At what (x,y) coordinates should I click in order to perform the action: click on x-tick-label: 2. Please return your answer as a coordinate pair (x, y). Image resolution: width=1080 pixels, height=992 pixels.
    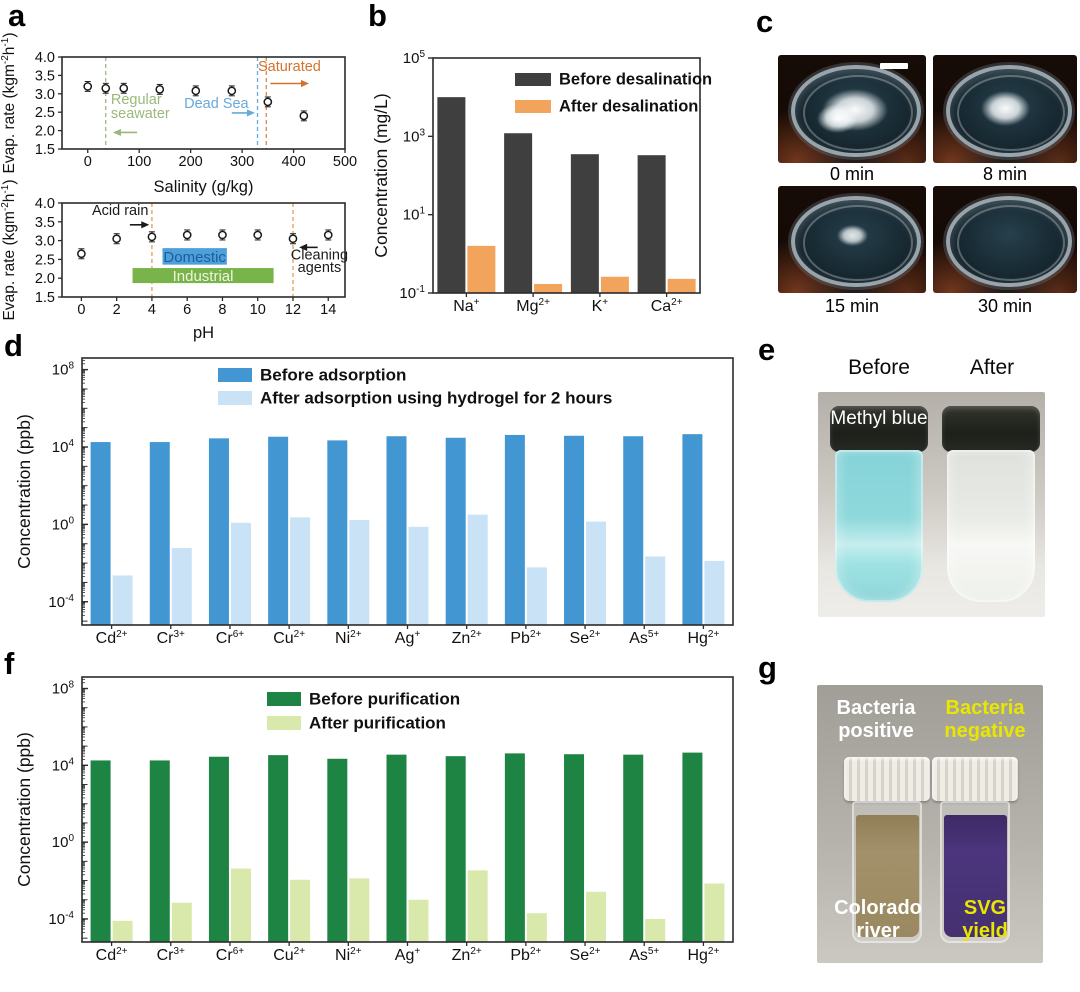
    Looking at the image, I should click on (117, 310).